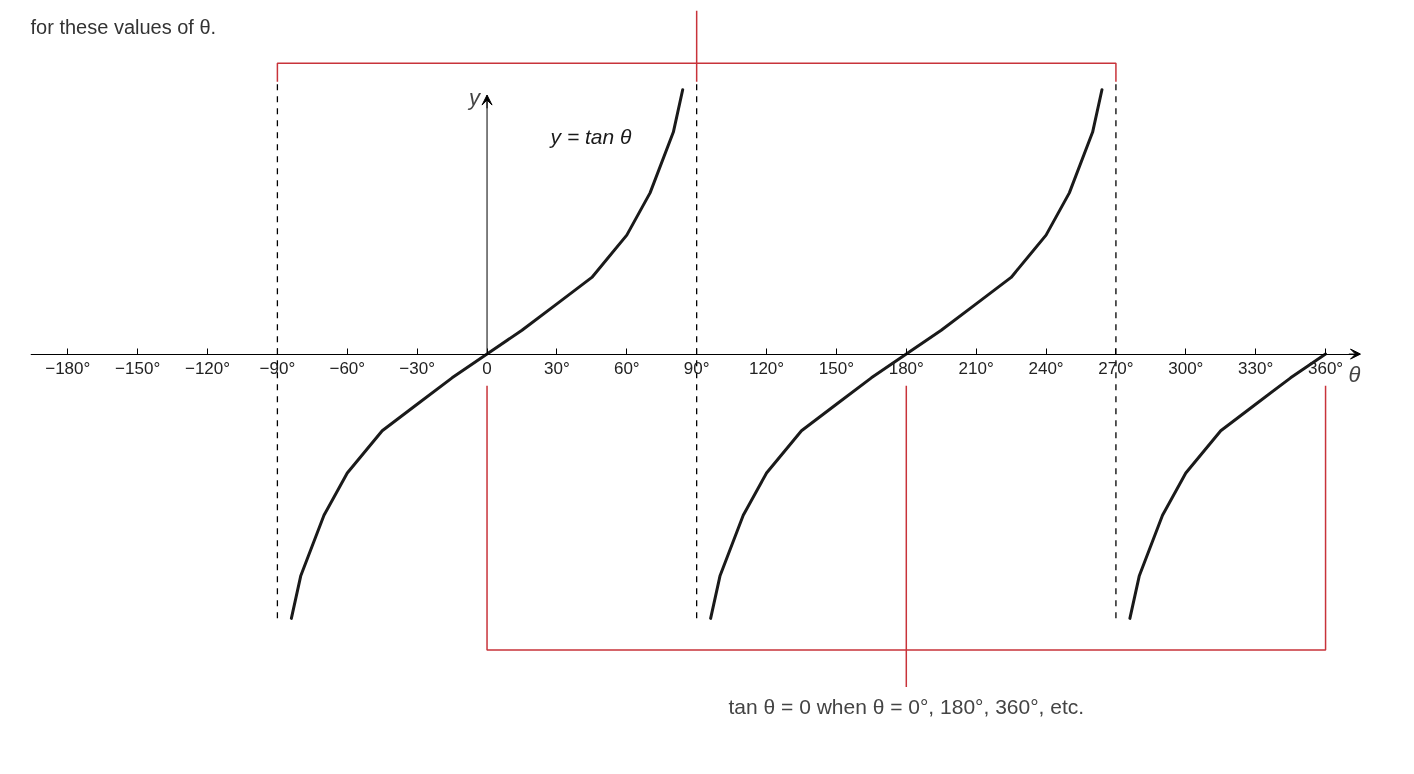 The image size is (1414, 774). I want to click on x-tick-label: −120°, so click(207, 369).